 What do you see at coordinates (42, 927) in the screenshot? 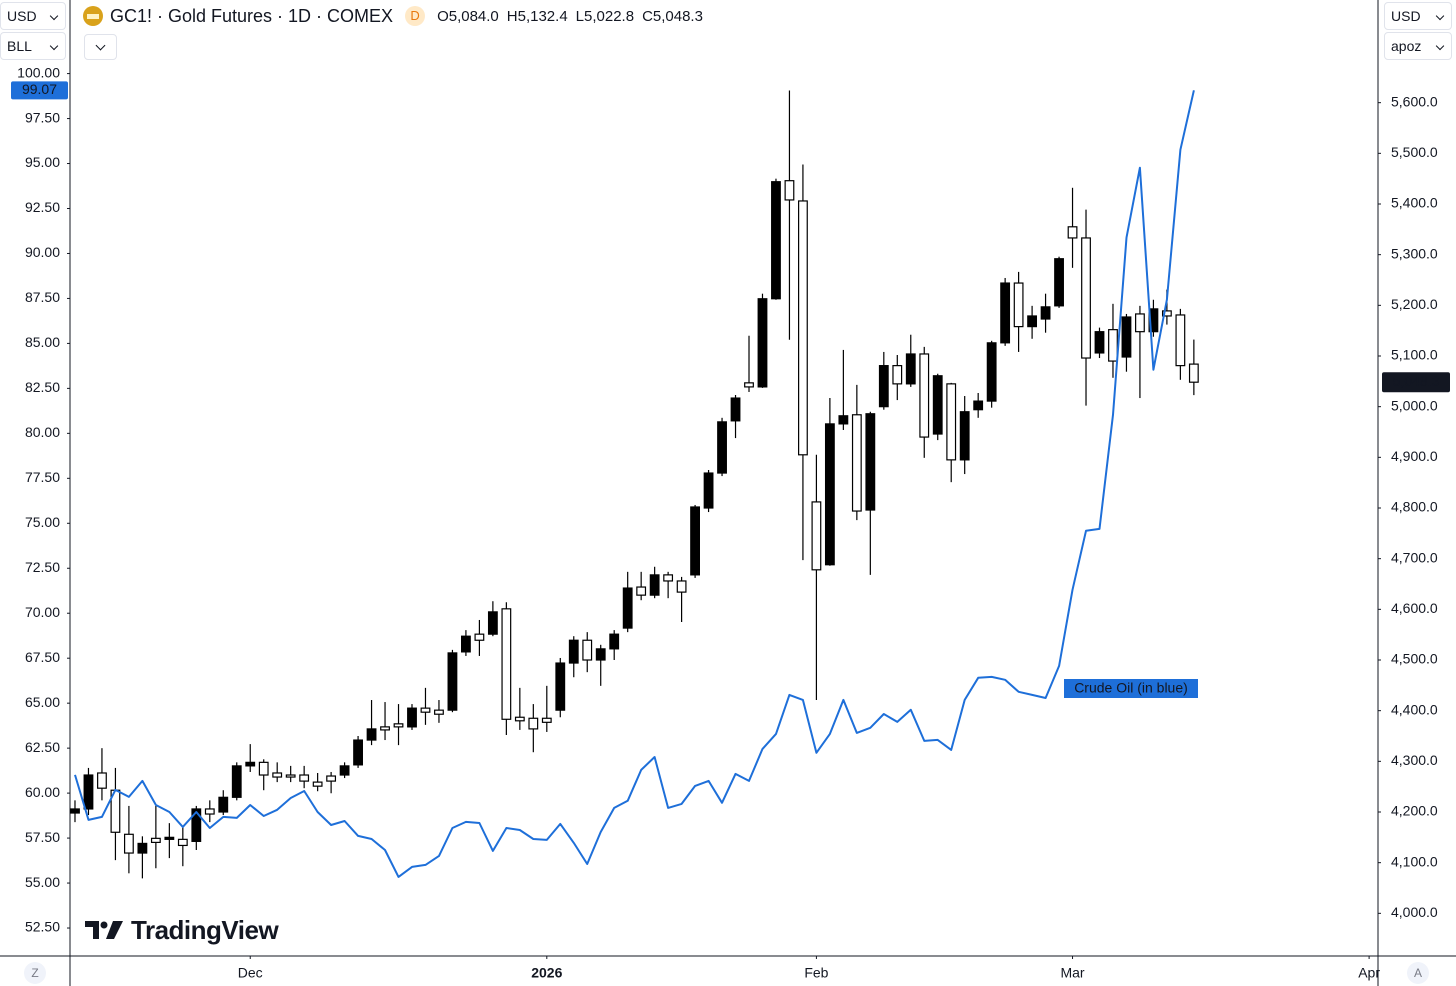
I see `y-tick-label: 52.50` at bounding box center [42, 927].